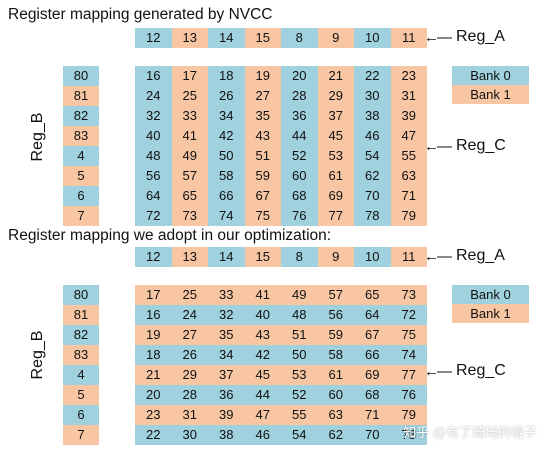 The image size is (551, 455). Describe the element at coordinates (189, 295) in the screenshot. I see `register-cell: 25` at that location.